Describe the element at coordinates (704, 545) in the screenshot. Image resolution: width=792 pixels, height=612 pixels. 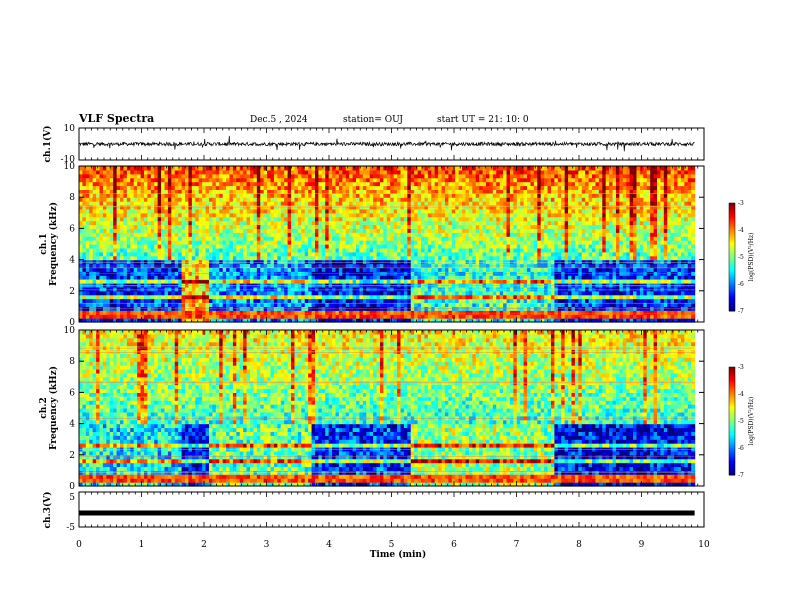
I see `time-tick-label: 10` at that location.